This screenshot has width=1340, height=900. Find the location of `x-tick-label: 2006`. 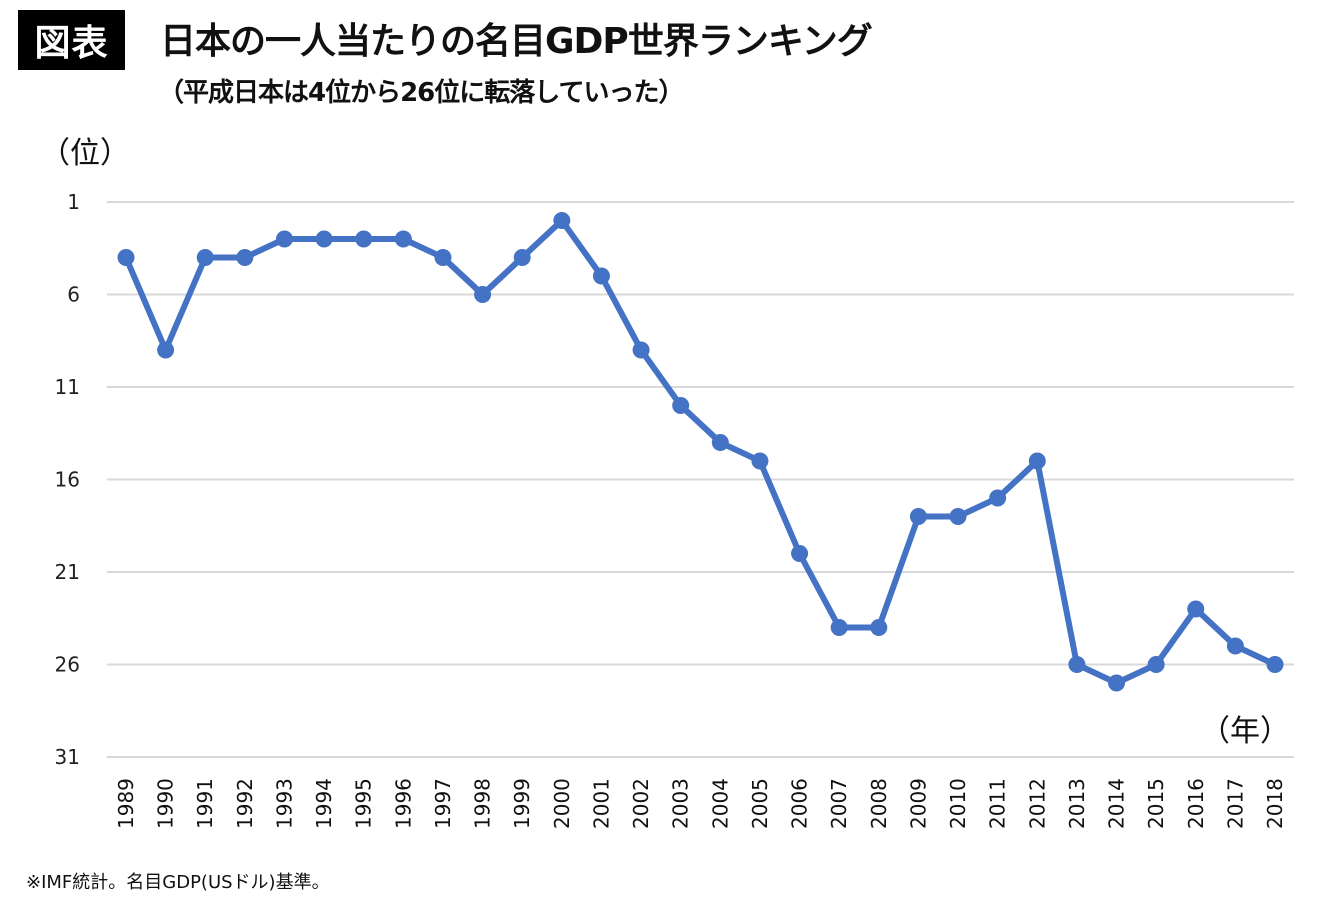

x-tick-label: 2006 is located at coordinates (800, 803).